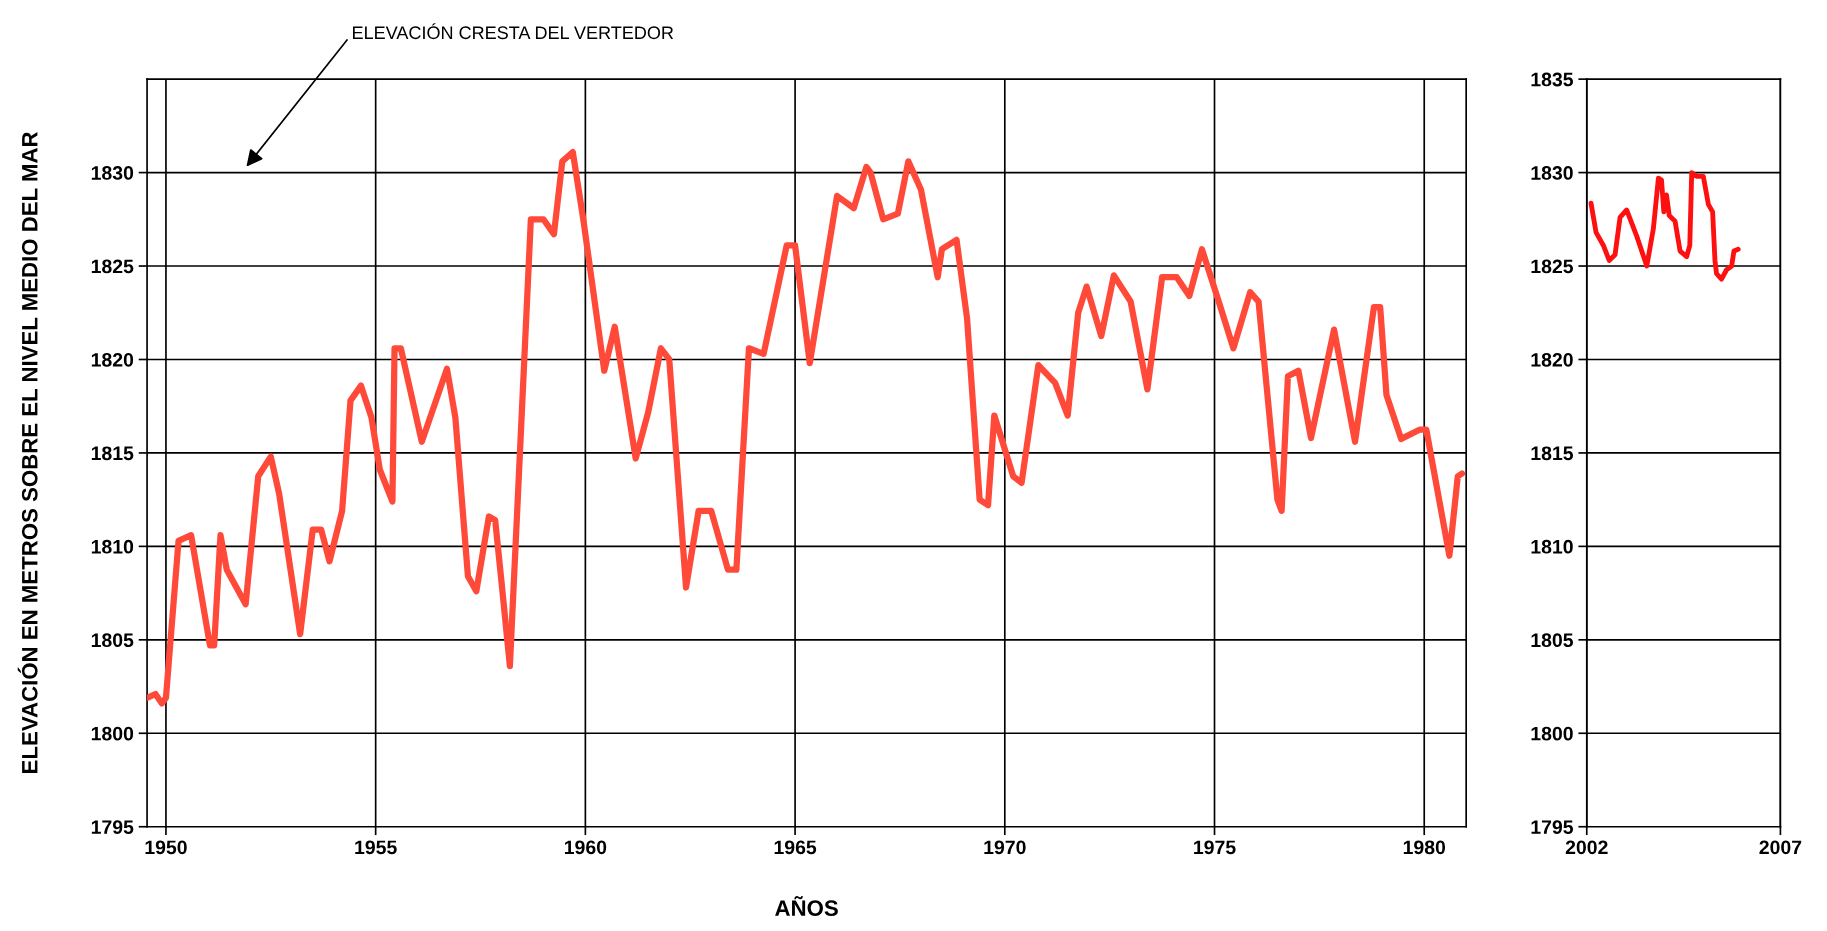 Image resolution: width=1827 pixels, height=931 pixels. I want to click on y-axis-title: ELEVACIÓN EN METROS SOBRE EL NIVEL MEDIO DEL MAR, so click(27, 452).